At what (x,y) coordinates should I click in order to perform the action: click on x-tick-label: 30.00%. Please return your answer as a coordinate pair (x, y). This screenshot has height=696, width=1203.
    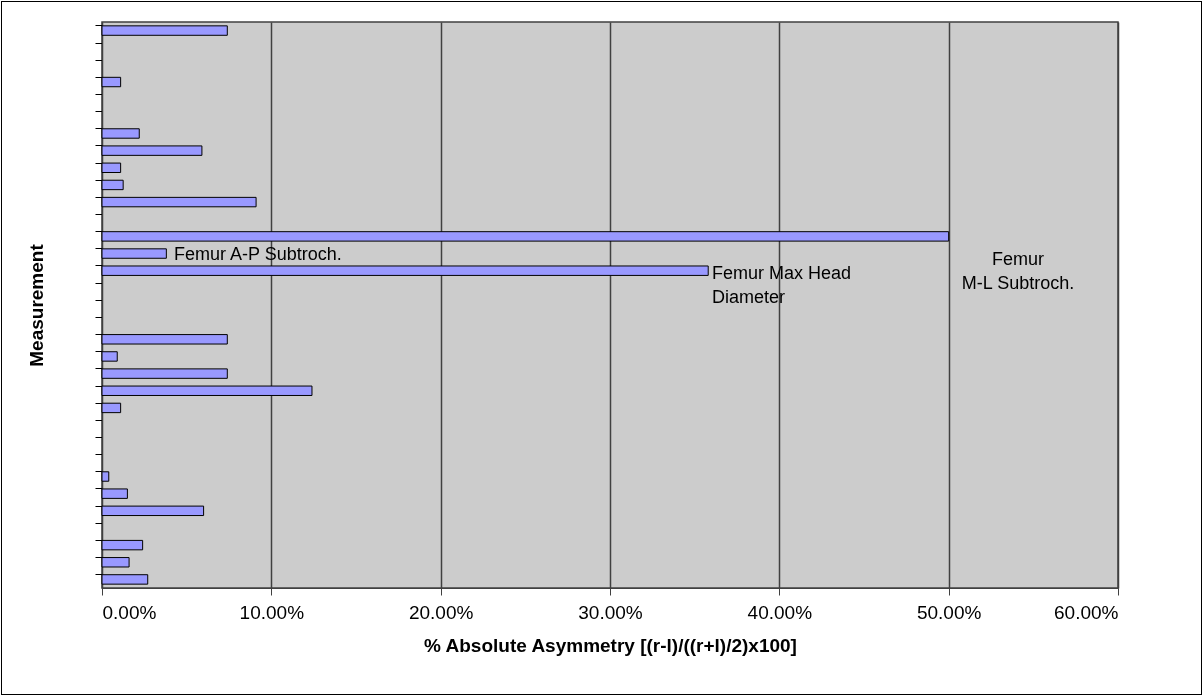
    Looking at the image, I should click on (610, 612).